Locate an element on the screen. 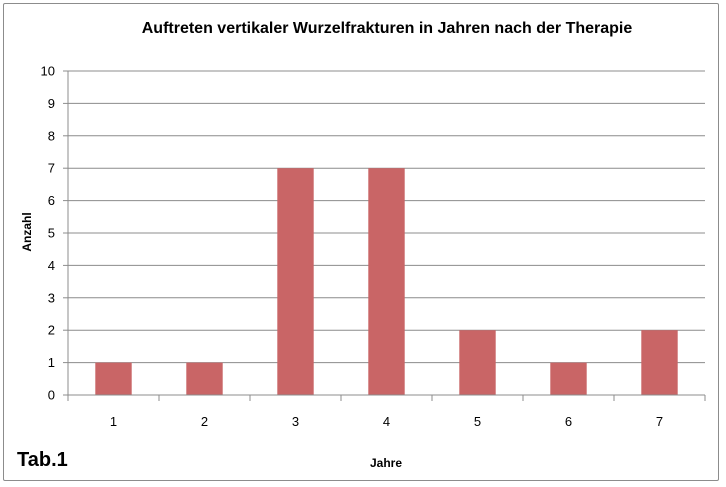  x-tick-label: 1 is located at coordinates (113, 421).